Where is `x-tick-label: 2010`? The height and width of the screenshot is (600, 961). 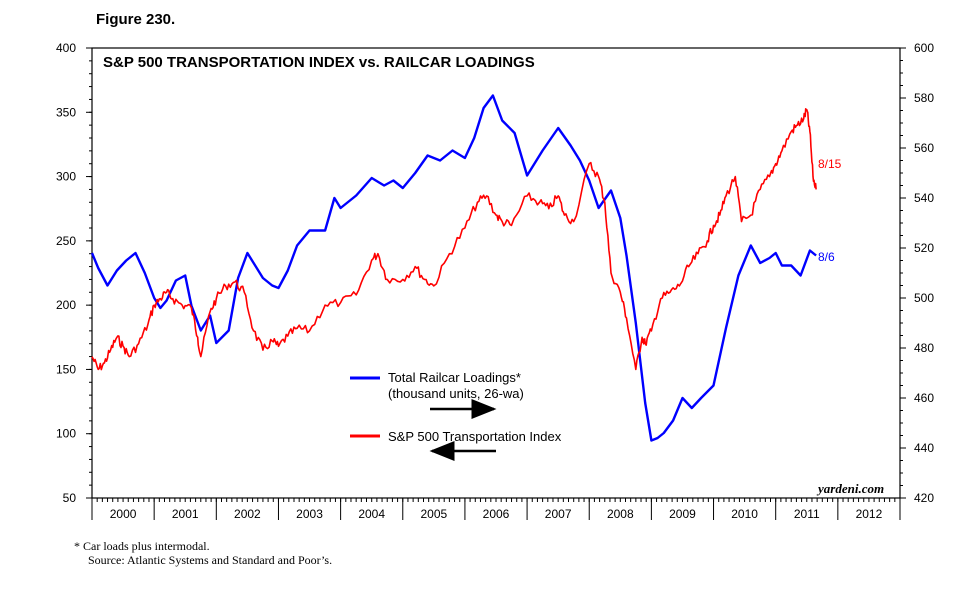
x-tick-label: 2010 is located at coordinates (744, 514).